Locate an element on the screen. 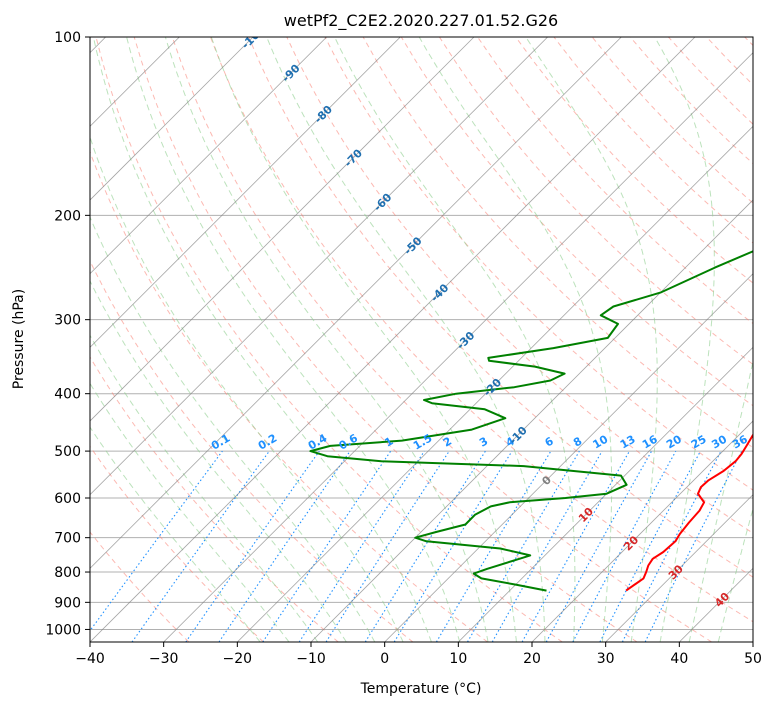  y-tick-label: 800 is located at coordinates (67, 573).